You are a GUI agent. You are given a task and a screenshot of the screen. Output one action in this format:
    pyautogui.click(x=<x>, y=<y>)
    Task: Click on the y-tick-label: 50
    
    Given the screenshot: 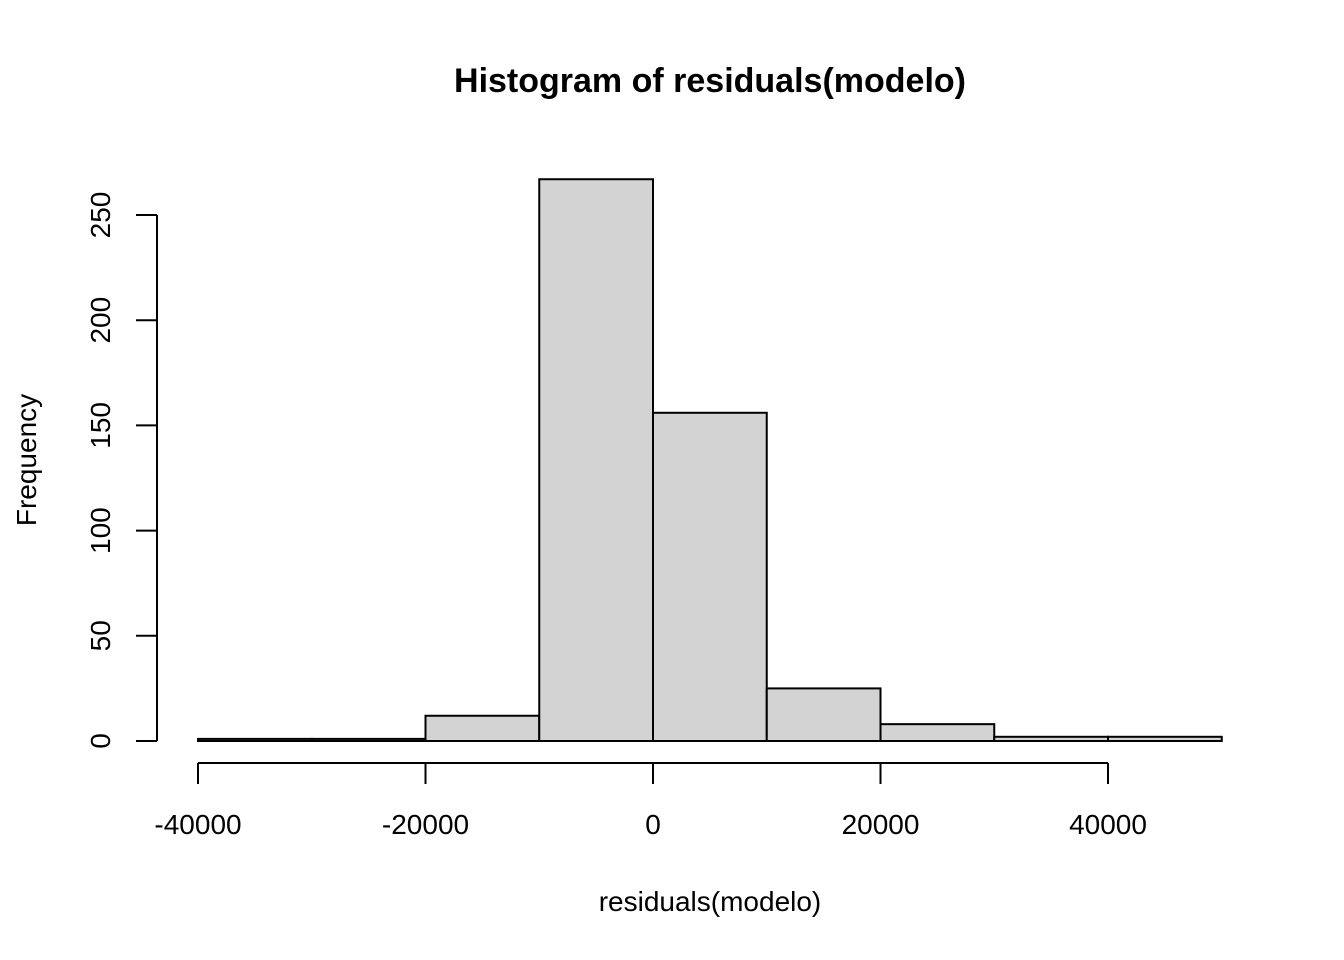 What is the action you would take?
    pyautogui.click(x=100, y=635)
    